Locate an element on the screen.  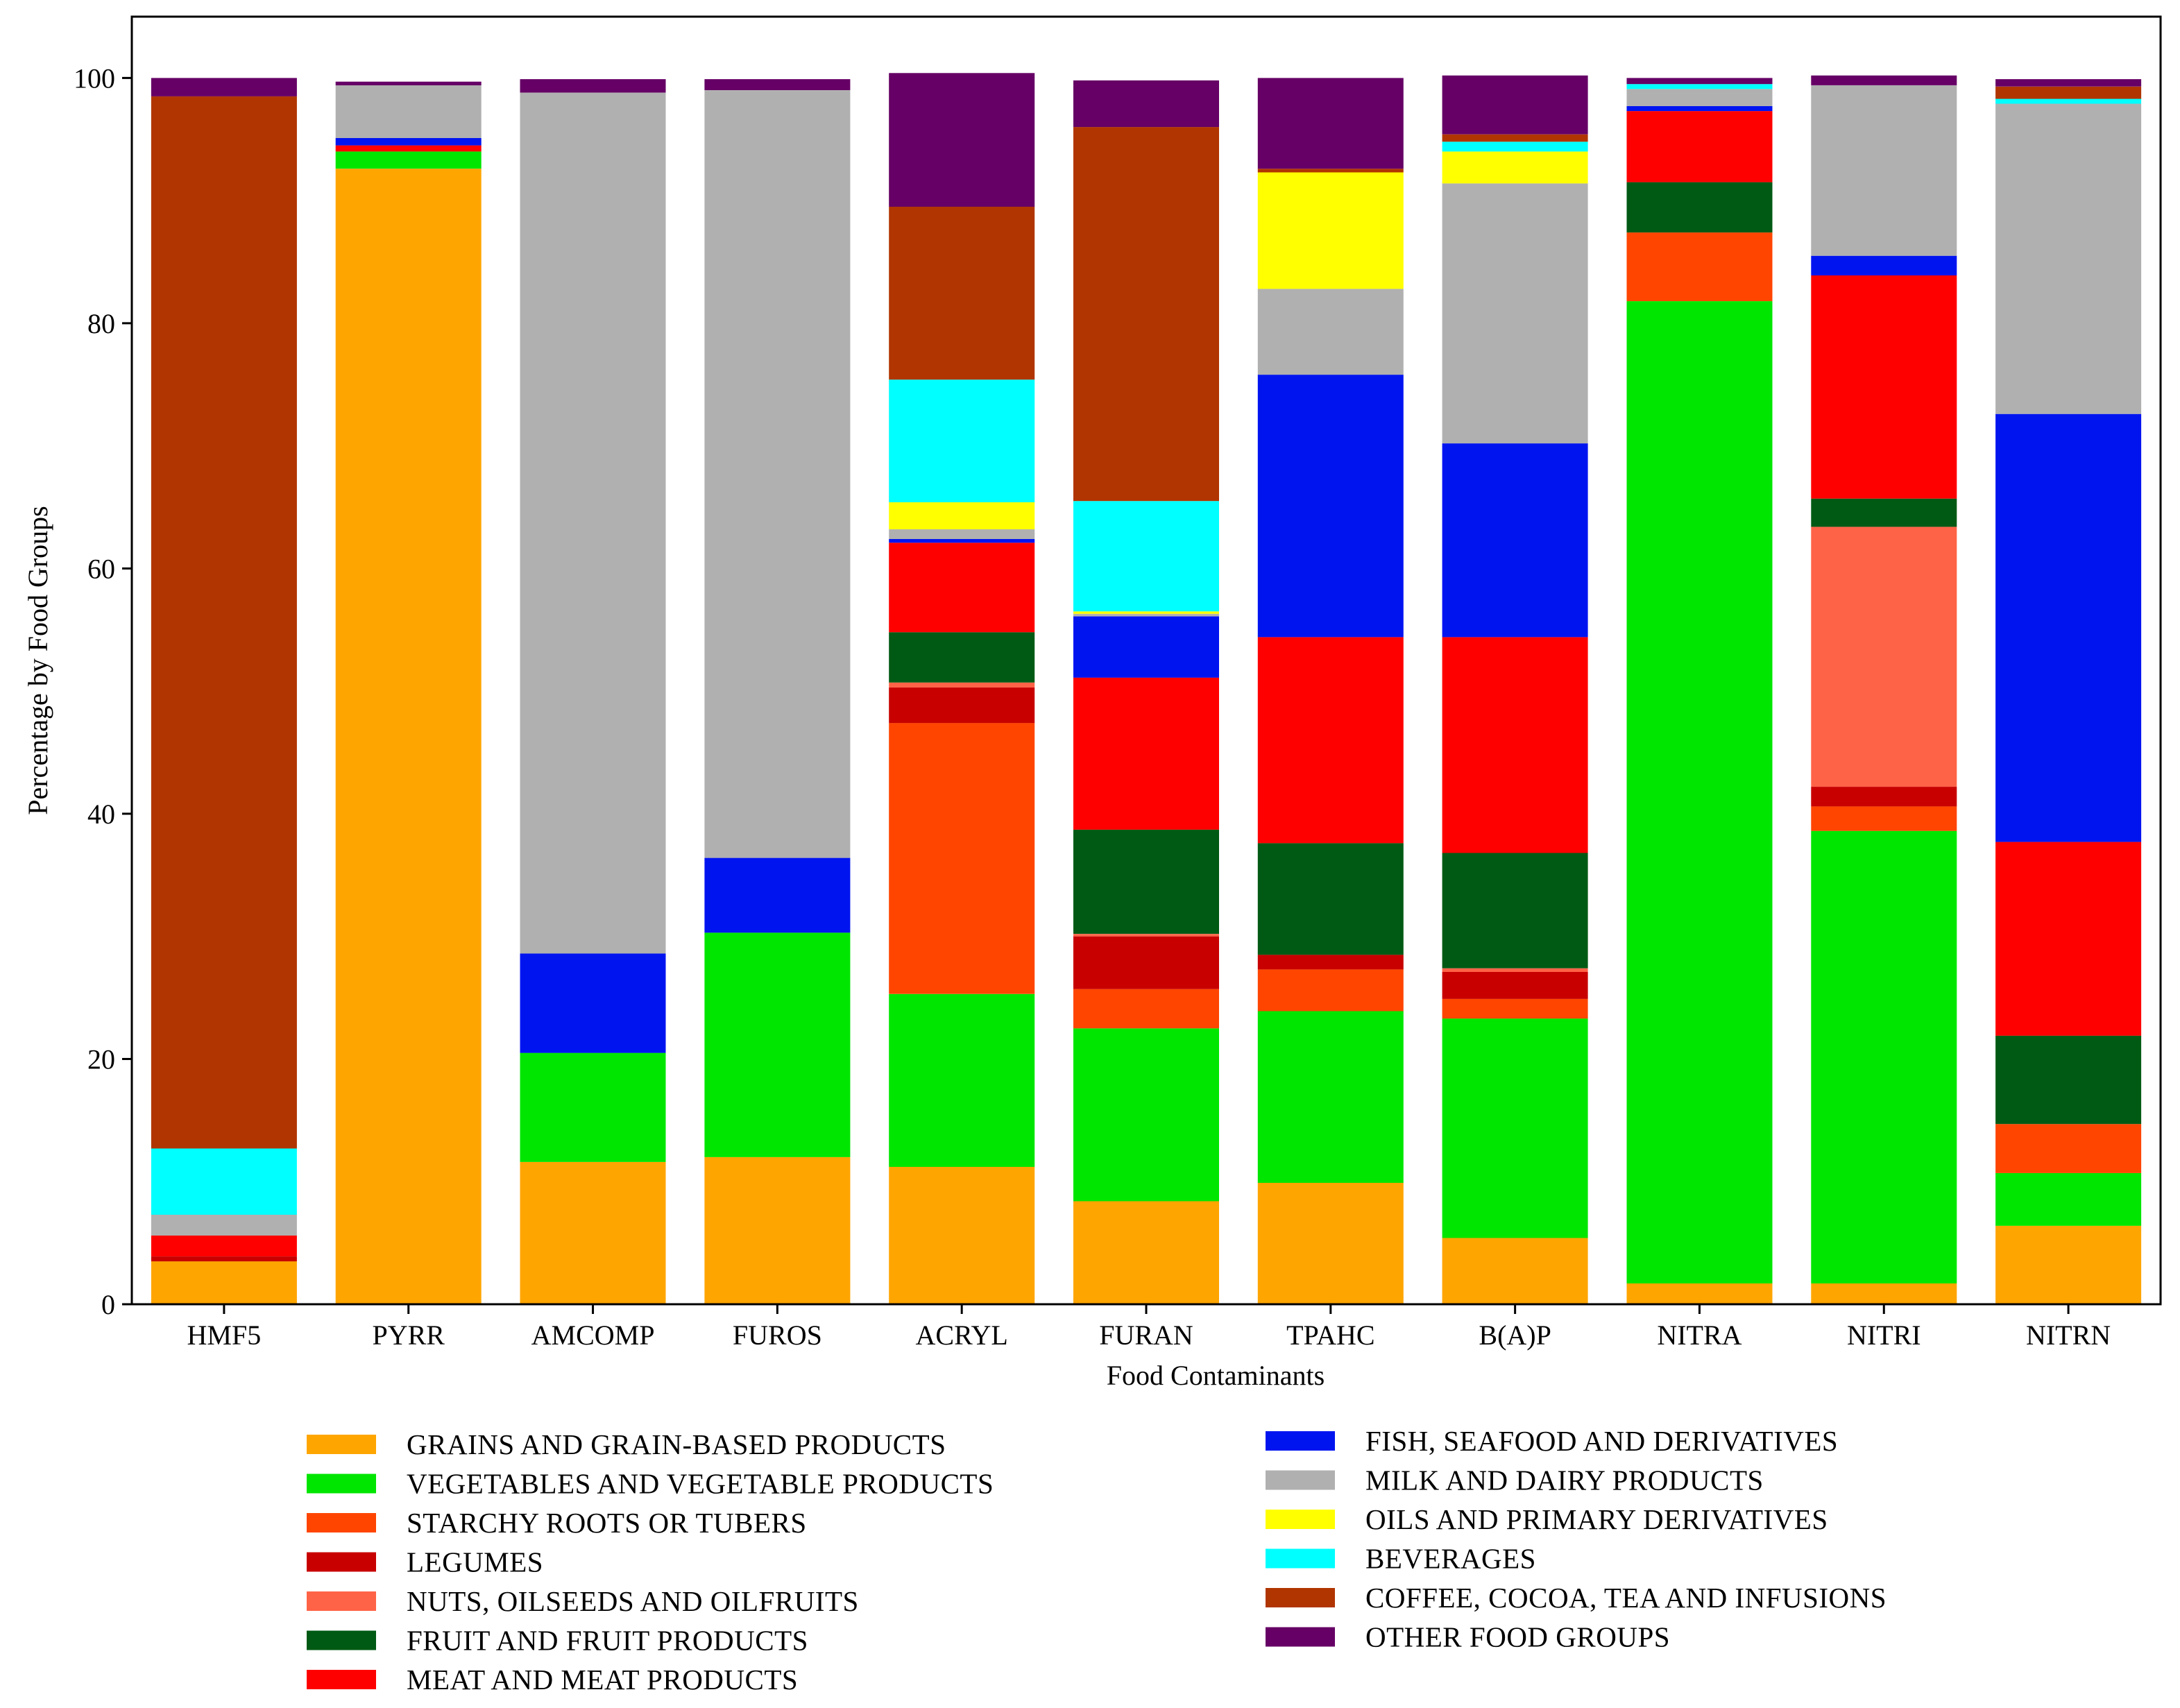
x-axis-title: Food Contaminants is located at coordinates (1216, 1375).